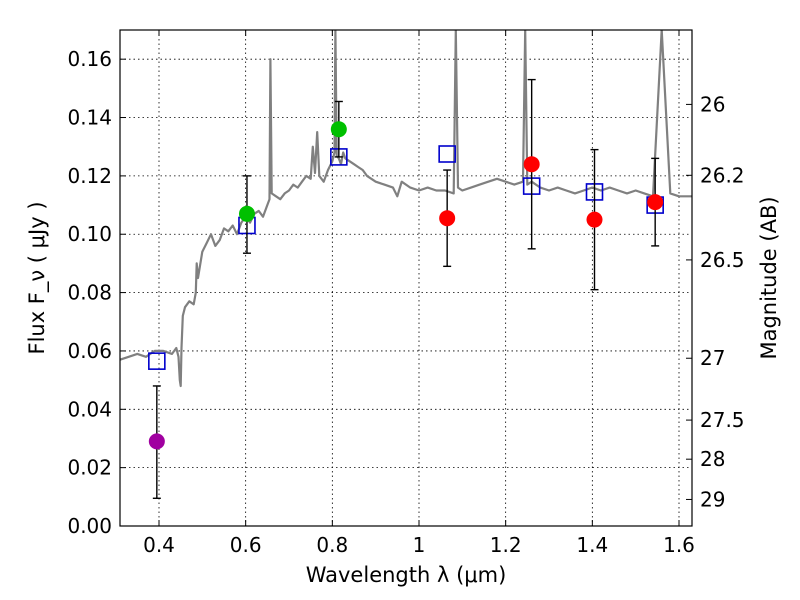 The height and width of the screenshot is (600, 800). Describe the element at coordinates (722, 175) in the screenshot. I see `right-tick-label: 26.2` at that location.